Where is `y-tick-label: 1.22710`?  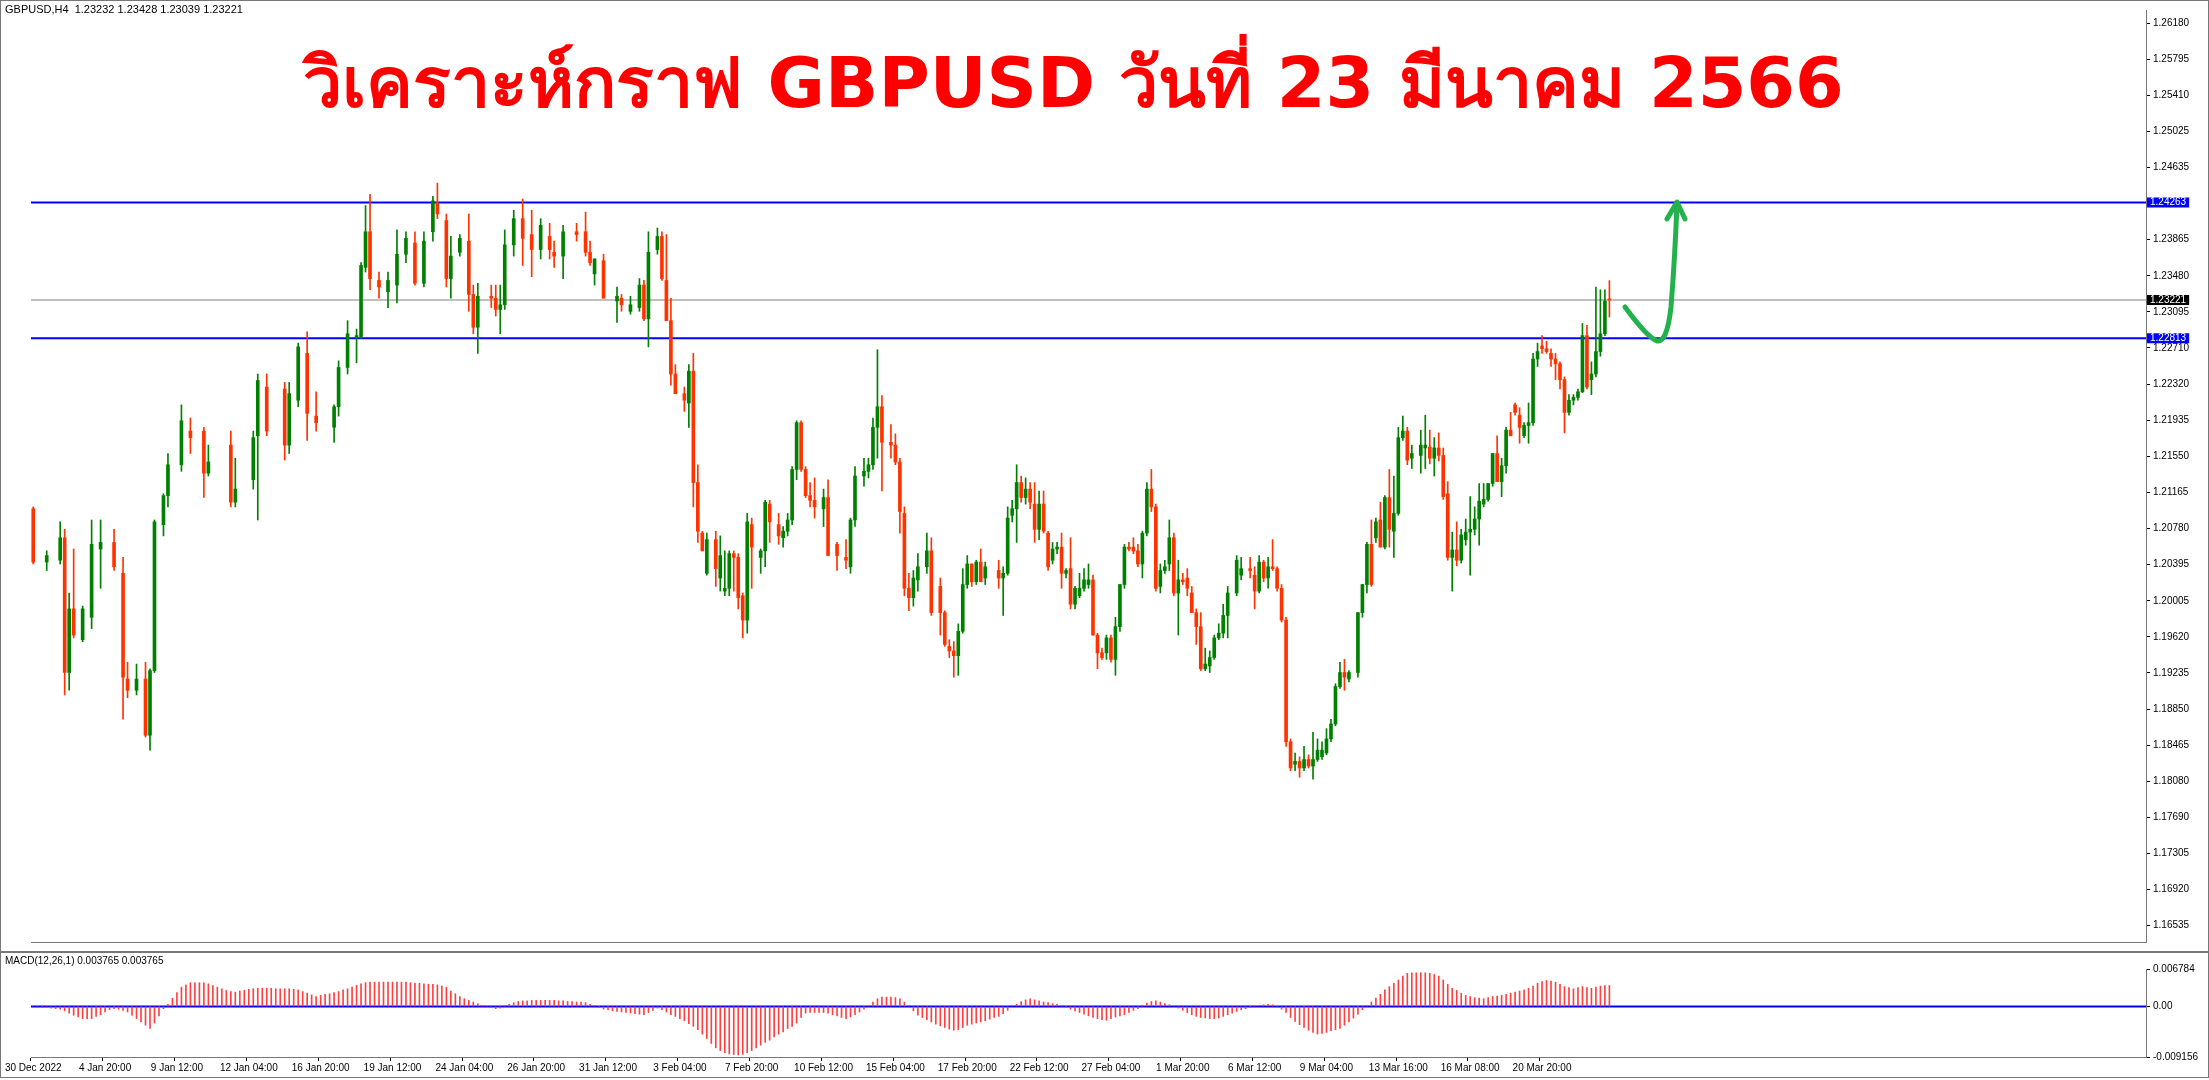
y-tick-label: 1.22710 is located at coordinates (2171, 347).